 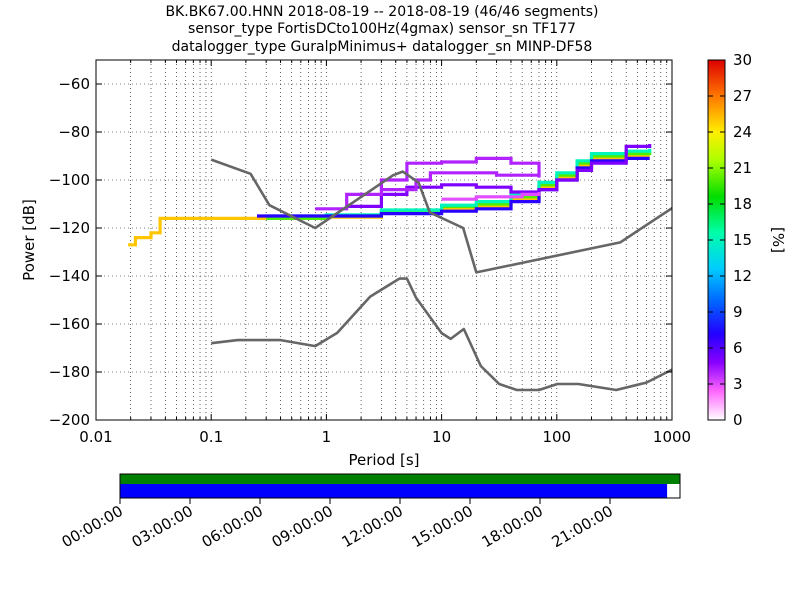 I want to click on colorbar-tick-label: 15, so click(x=742, y=240).